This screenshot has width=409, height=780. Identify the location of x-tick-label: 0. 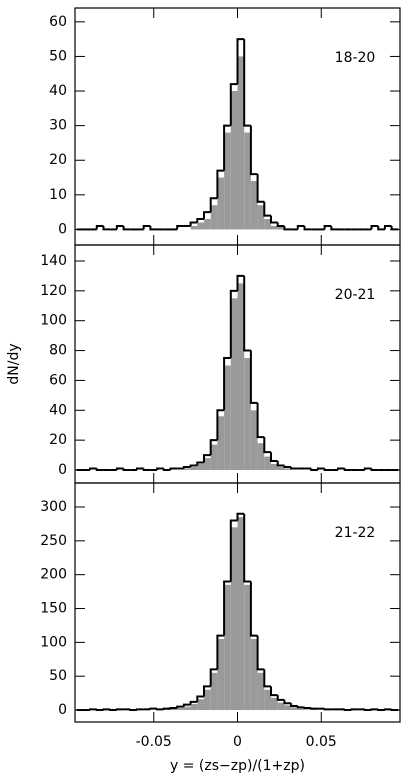
(237, 742).